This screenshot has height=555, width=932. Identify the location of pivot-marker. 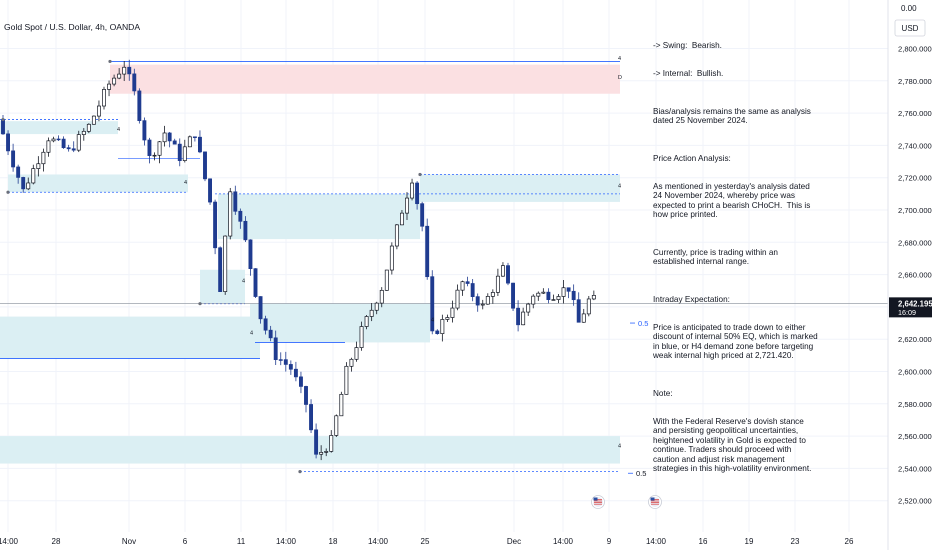
(420, 174).